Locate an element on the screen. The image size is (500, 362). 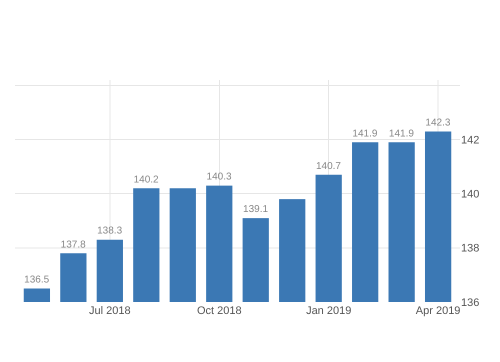
y-tick-label: 142 is located at coordinates (470, 140).